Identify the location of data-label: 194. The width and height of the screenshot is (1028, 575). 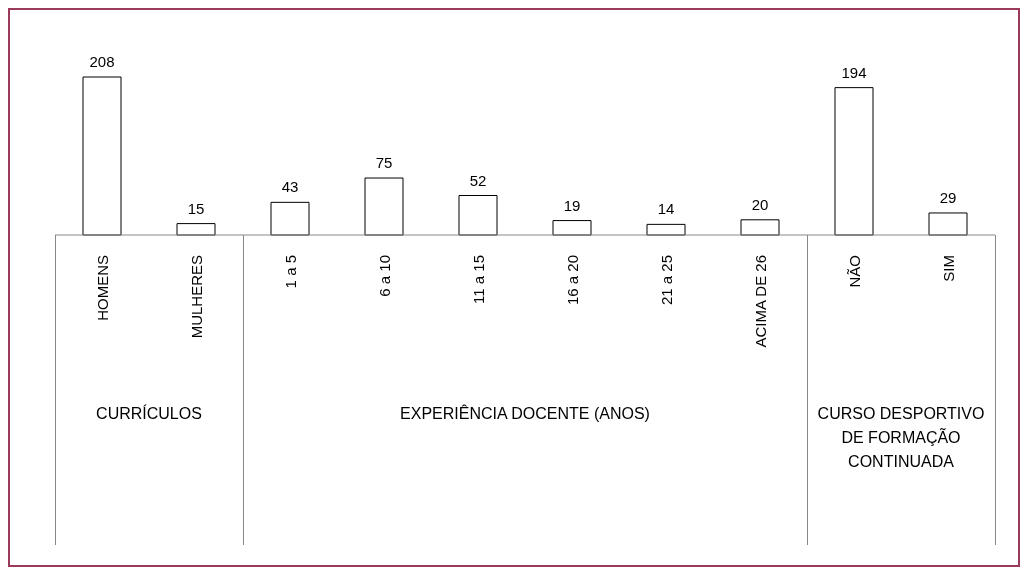
(854, 72).